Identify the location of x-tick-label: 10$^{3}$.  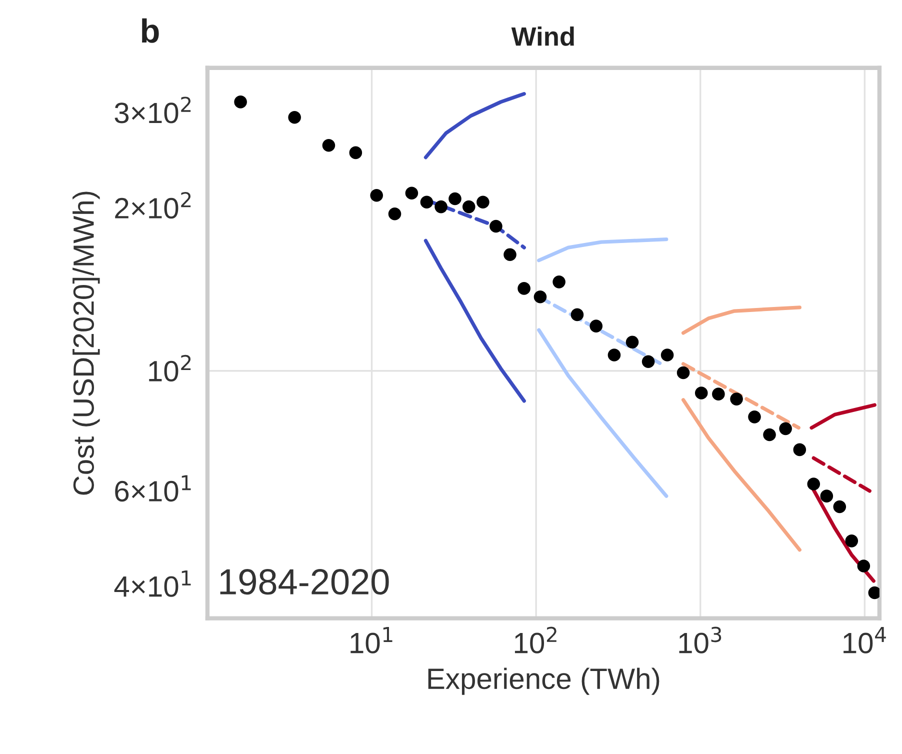
(700, 640).